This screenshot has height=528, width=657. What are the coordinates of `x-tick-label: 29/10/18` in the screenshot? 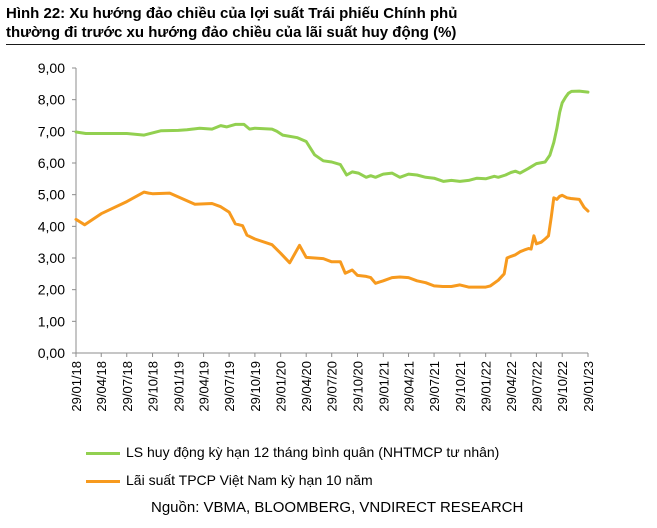 It's located at (153, 386).